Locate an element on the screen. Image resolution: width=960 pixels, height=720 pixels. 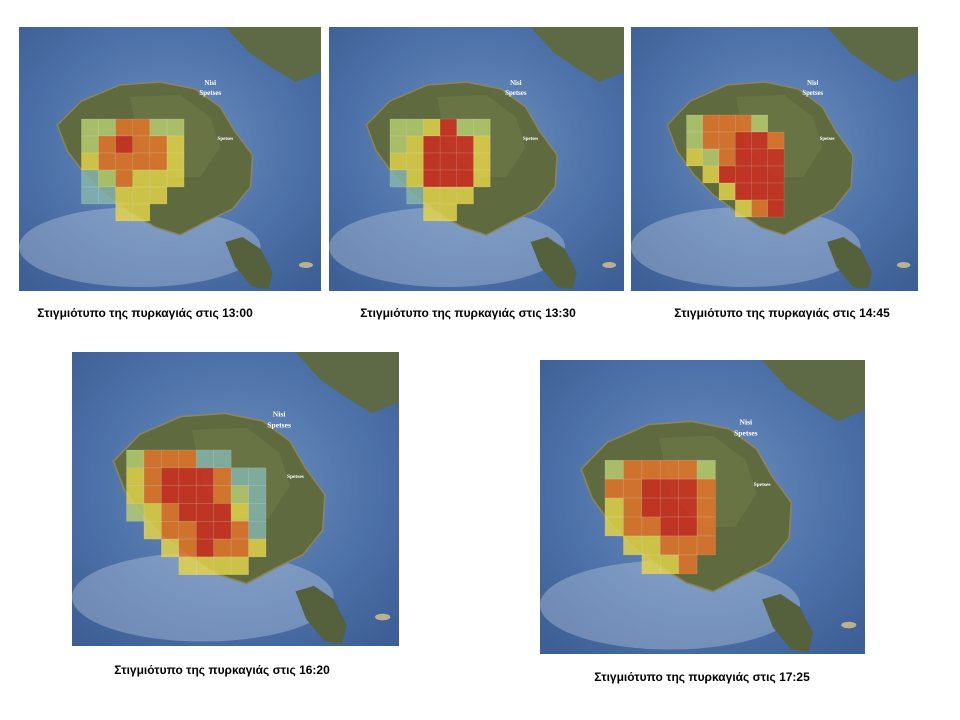
map-label: Nisi is located at coordinates (280, 414).